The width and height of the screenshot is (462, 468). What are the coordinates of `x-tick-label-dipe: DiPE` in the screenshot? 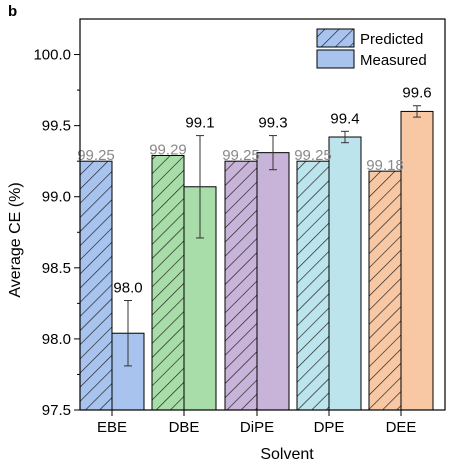 It's located at (257, 427).